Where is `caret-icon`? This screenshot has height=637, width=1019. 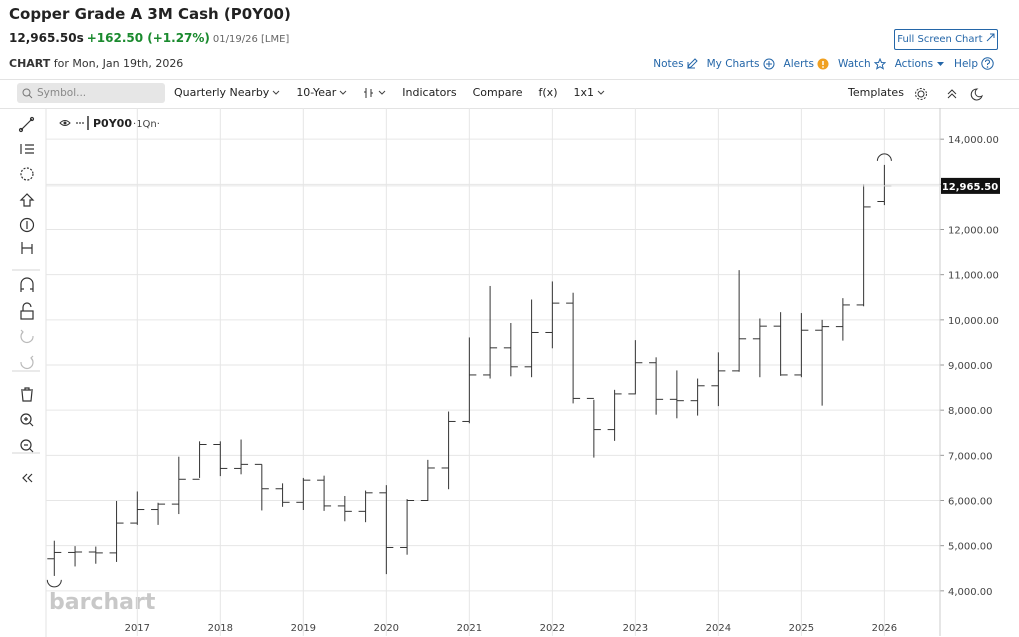 caret-icon is located at coordinates (941, 63).